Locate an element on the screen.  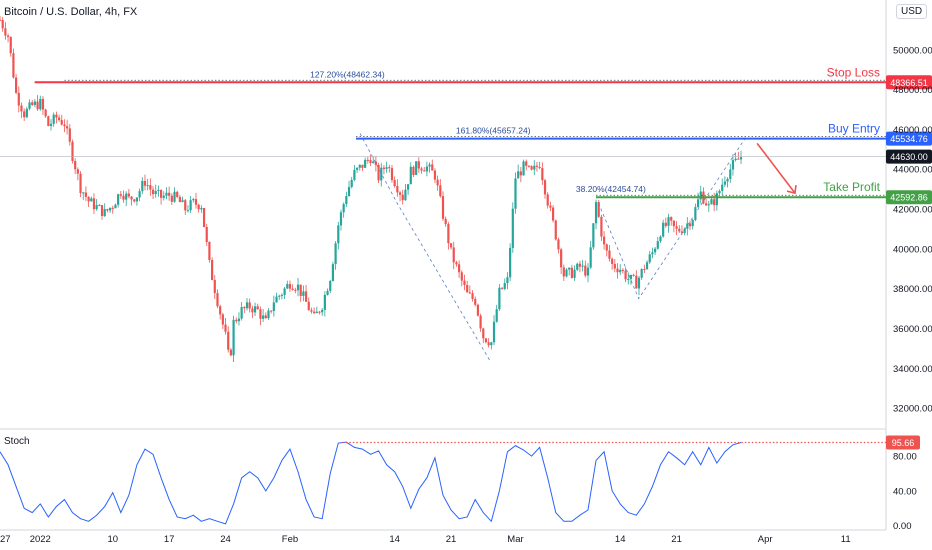
x-tick-label: 27 is located at coordinates (5, 539).